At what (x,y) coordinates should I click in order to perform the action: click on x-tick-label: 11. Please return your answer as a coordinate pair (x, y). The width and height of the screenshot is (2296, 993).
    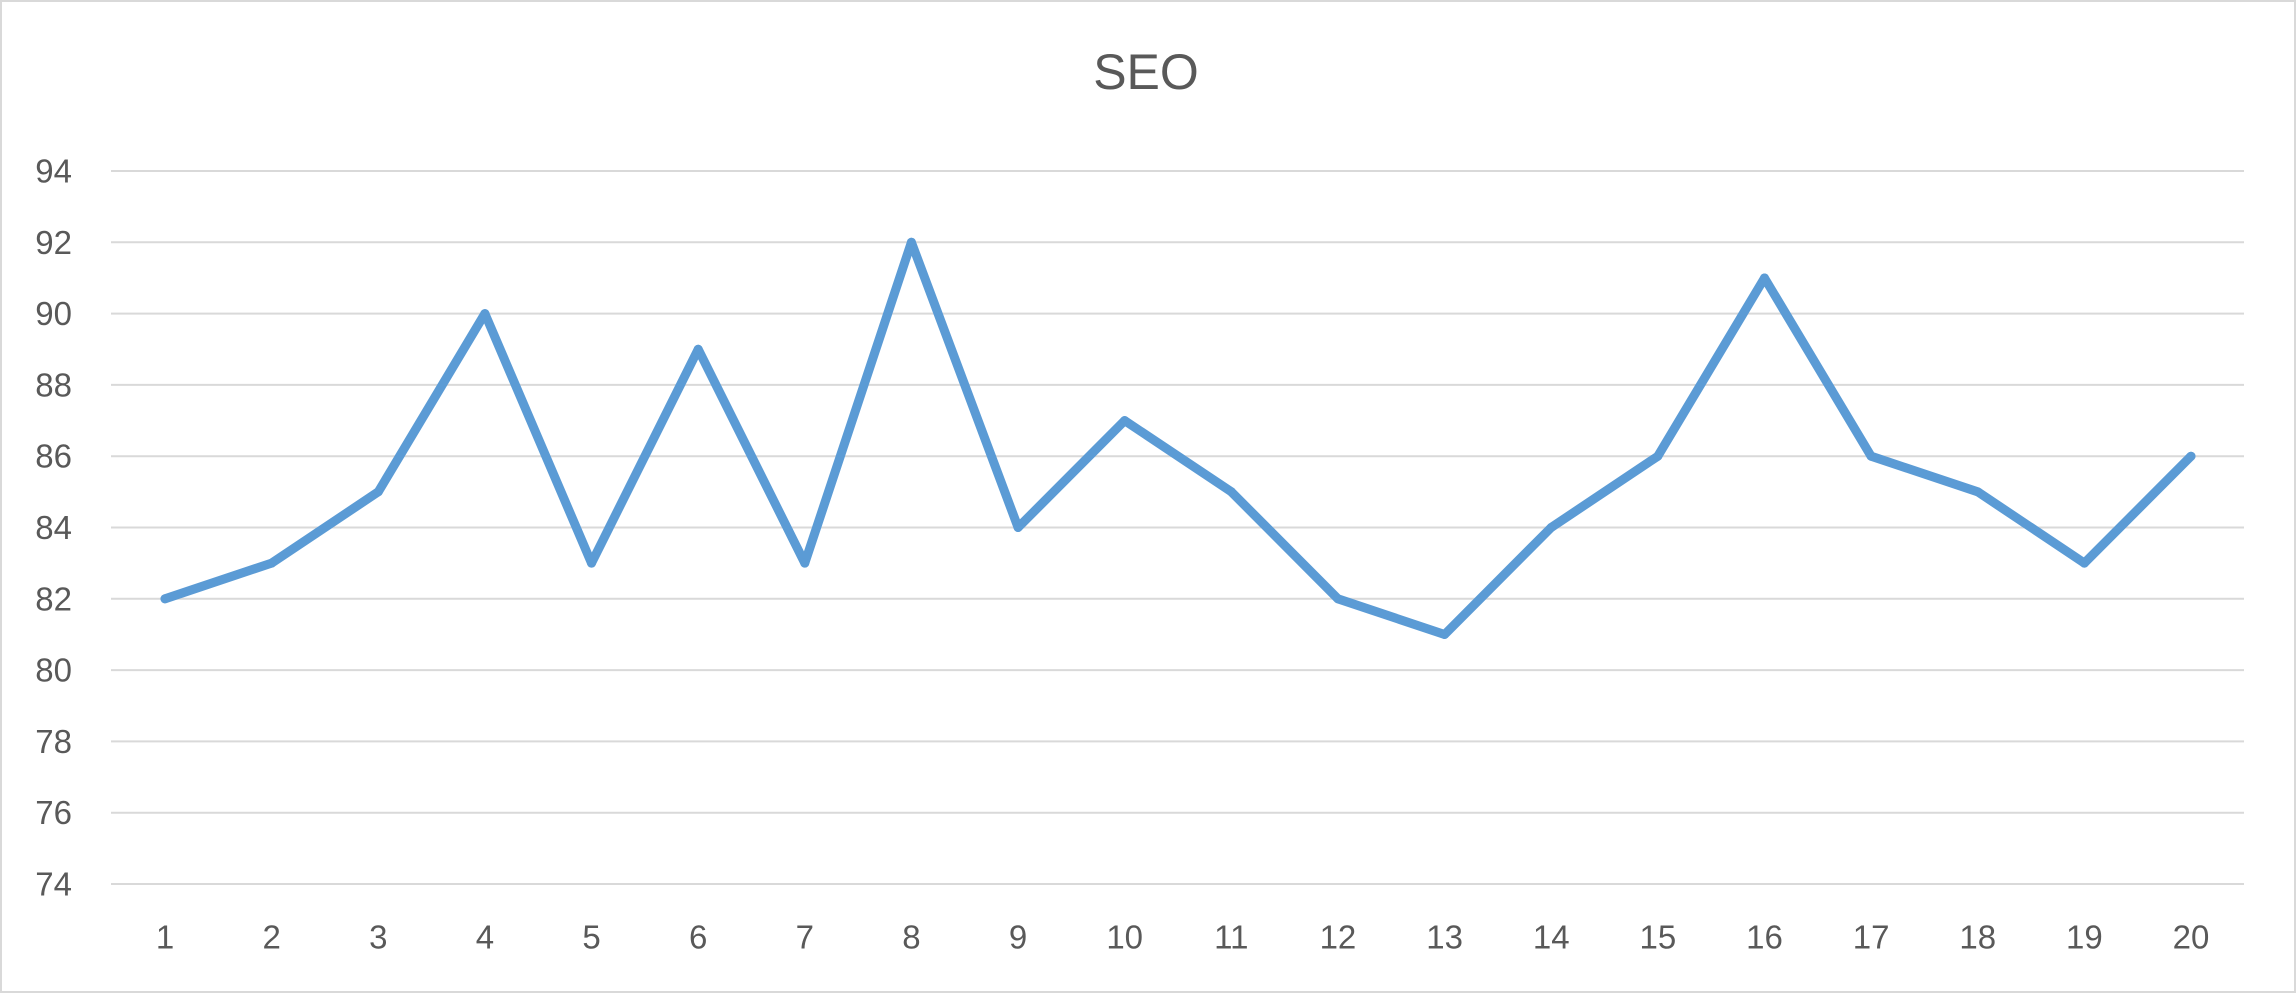
    Looking at the image, I should click on (1231, 937).